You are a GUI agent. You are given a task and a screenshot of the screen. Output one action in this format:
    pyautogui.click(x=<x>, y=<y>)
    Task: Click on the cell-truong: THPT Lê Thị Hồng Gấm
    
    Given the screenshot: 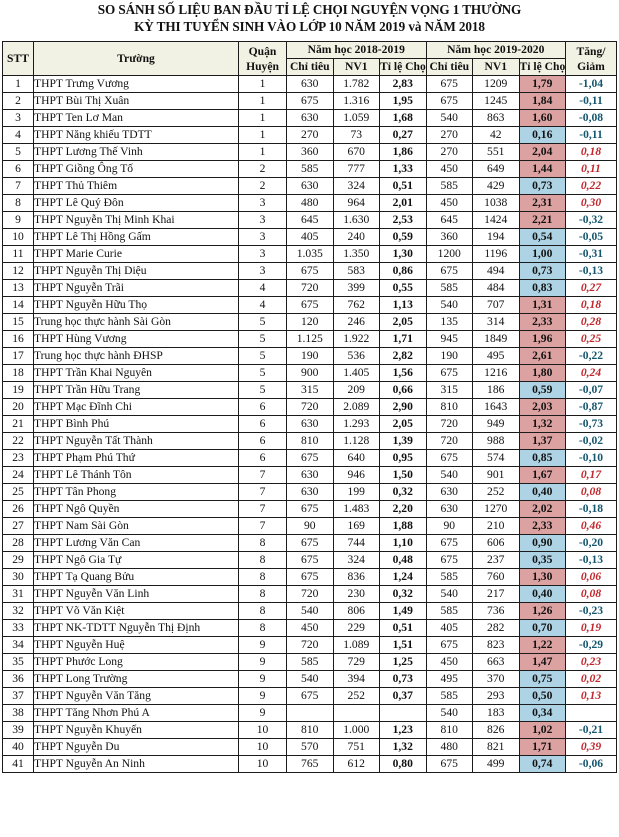 What is the action you would take?
    pyautogui.click(x=136, y=237)
    